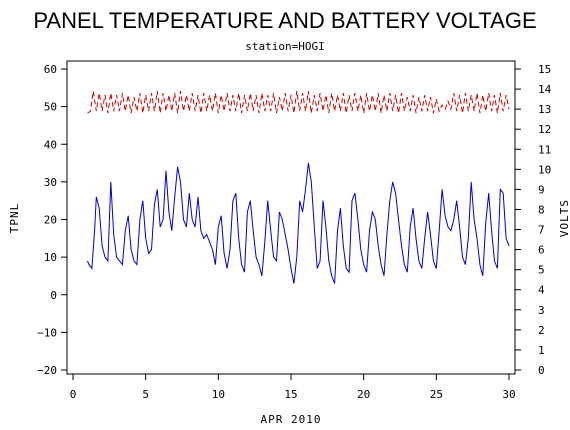 Image resolution: width=570 pixels, height=430 pixels. I want to click on right-tick-label: 14, so click(545, 89).